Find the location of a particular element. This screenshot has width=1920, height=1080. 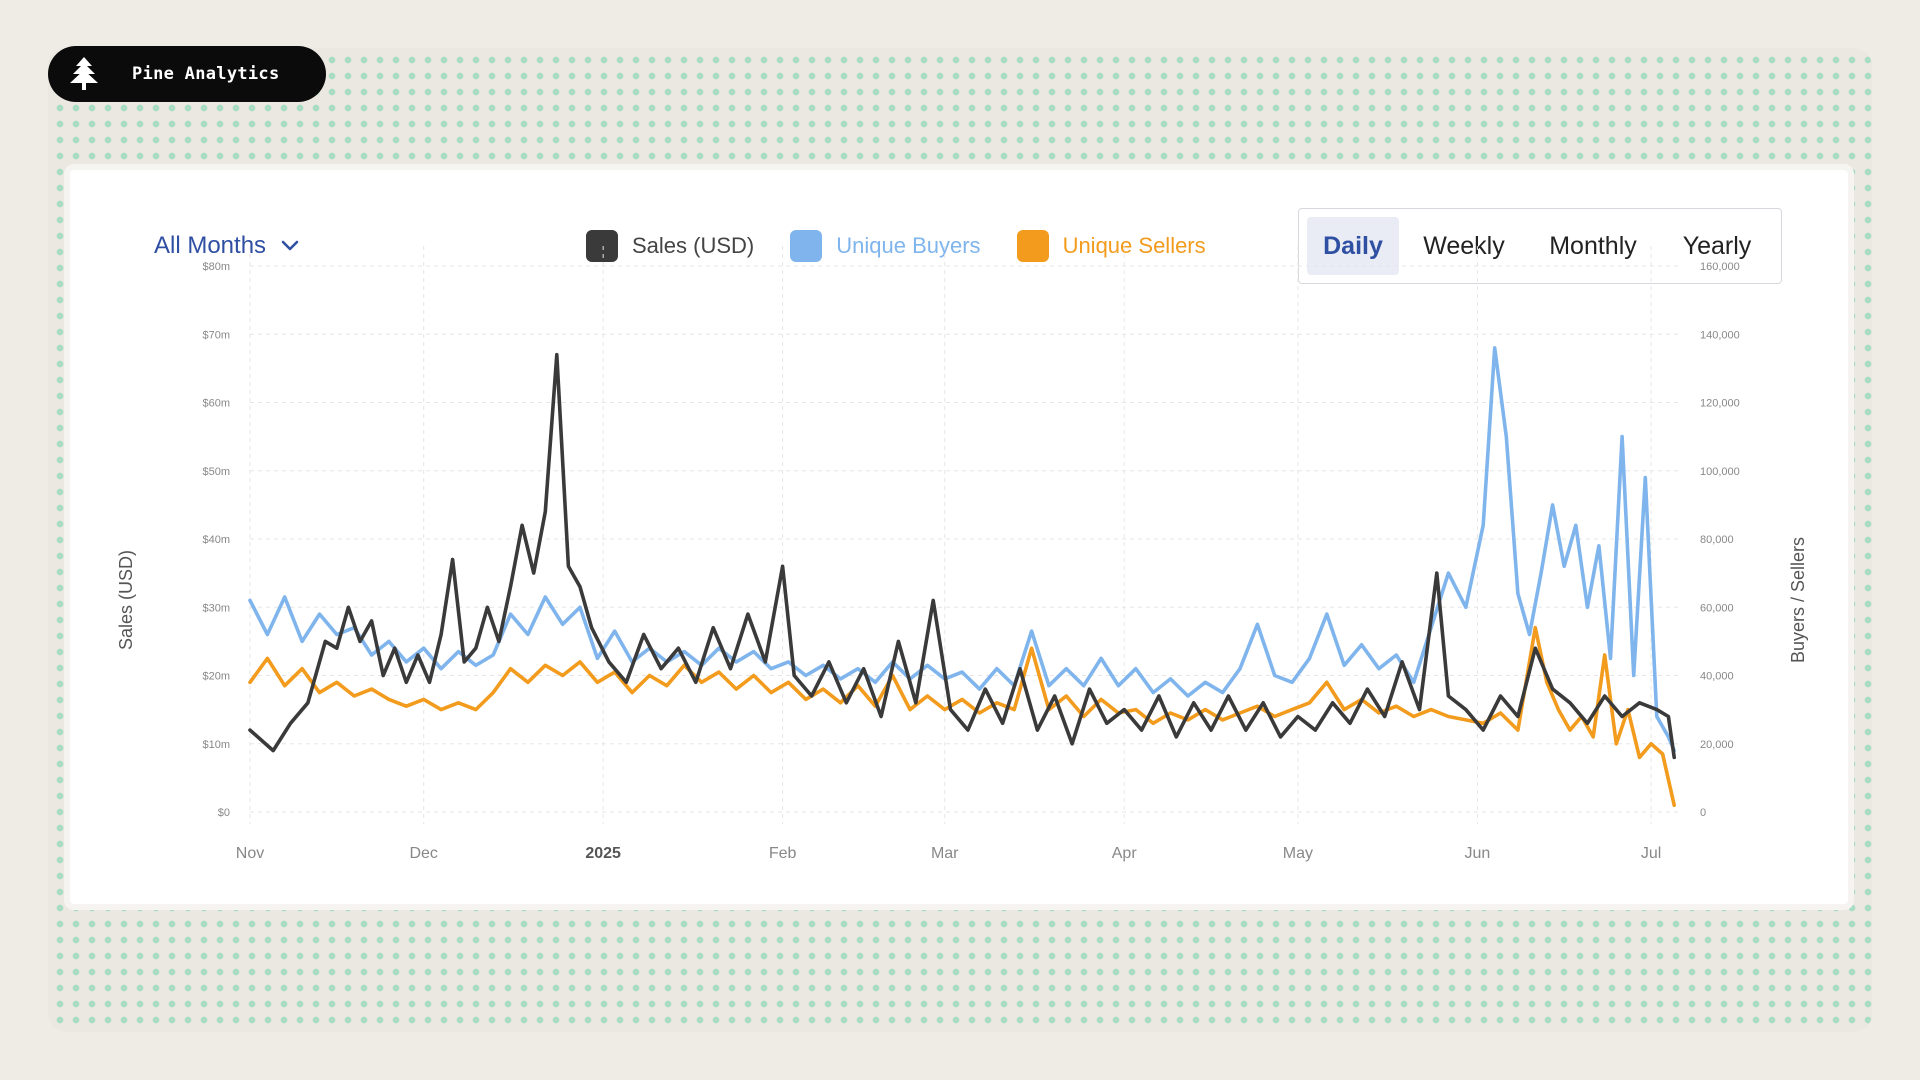

x-tick-label: Apr is located at coordinates (1125, 853).